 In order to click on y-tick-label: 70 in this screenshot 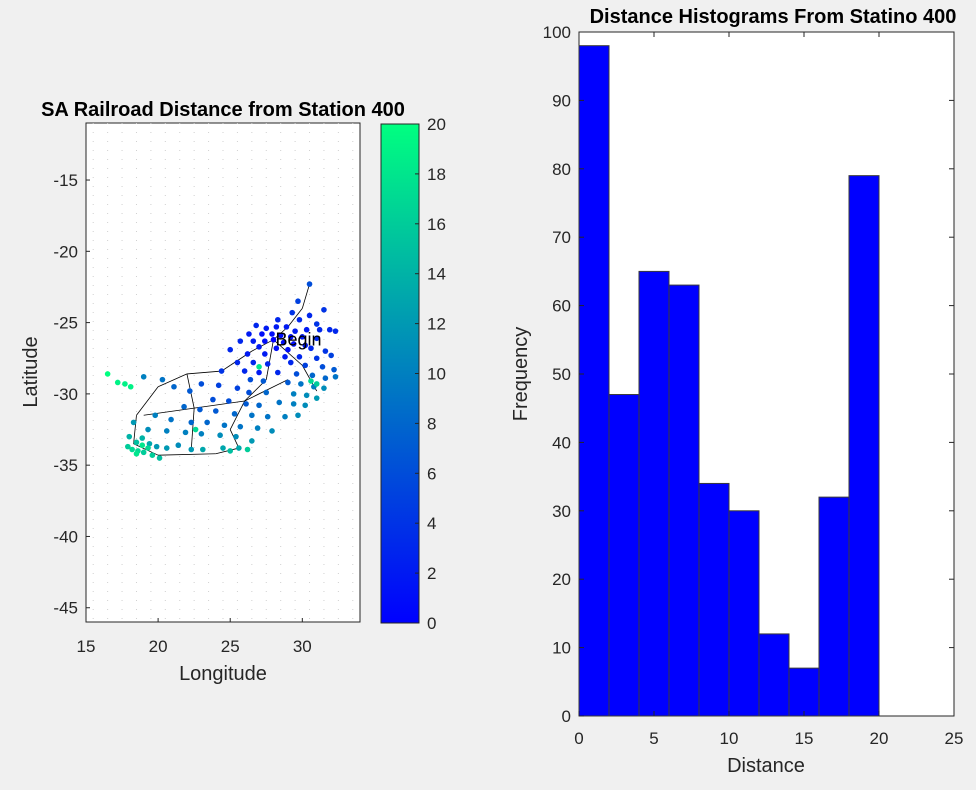, I will do `click(561, 237)`.